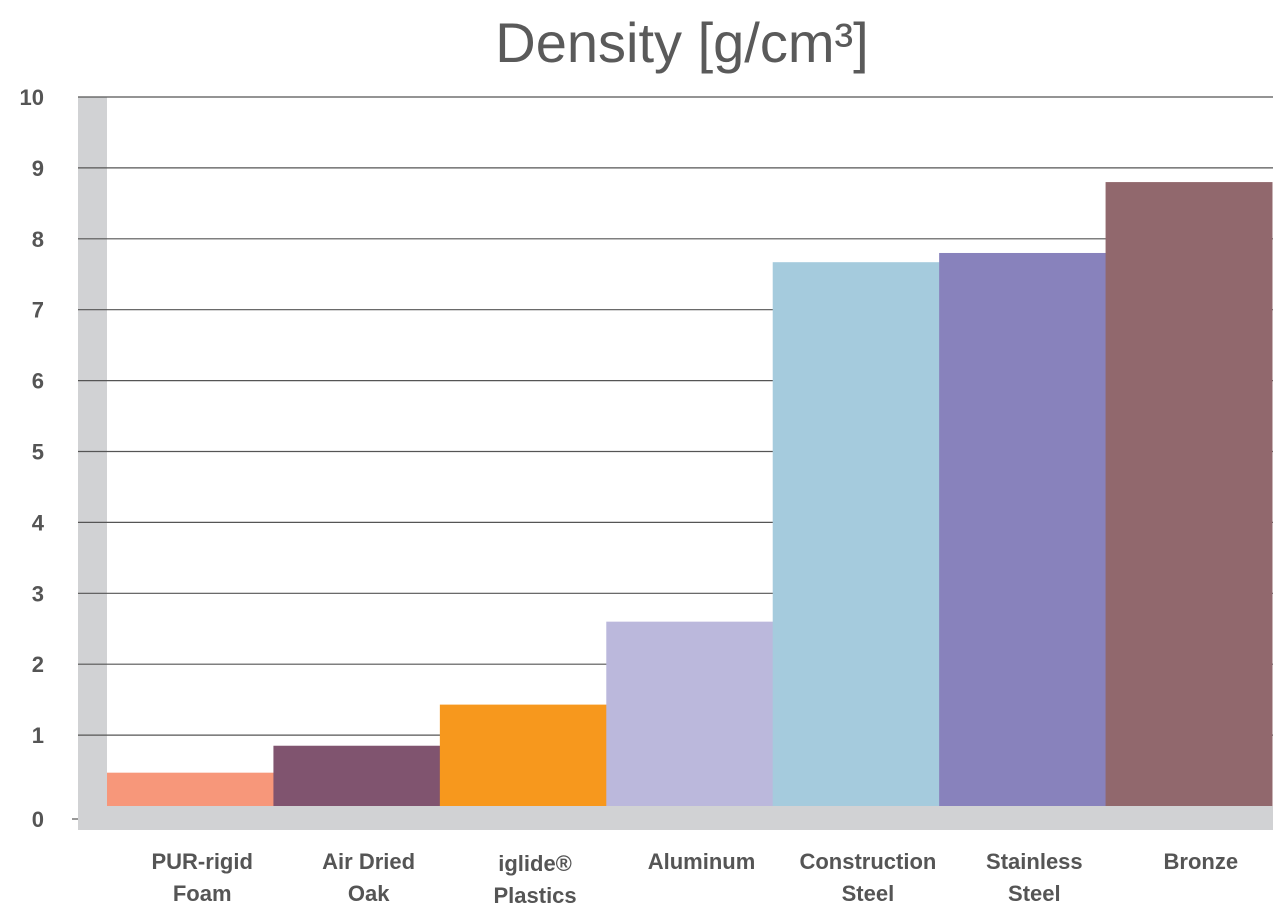  I want to click on y-axis-wall, so click(92, 463).